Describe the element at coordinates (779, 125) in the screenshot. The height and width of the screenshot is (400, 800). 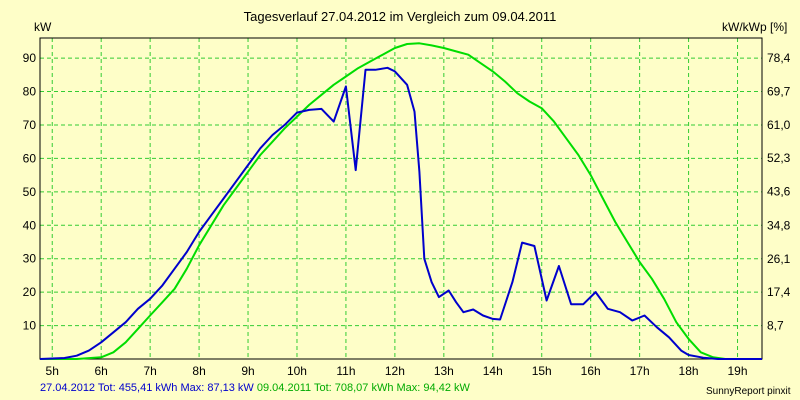
I see `y2-tick-label: 61,0` at that location.